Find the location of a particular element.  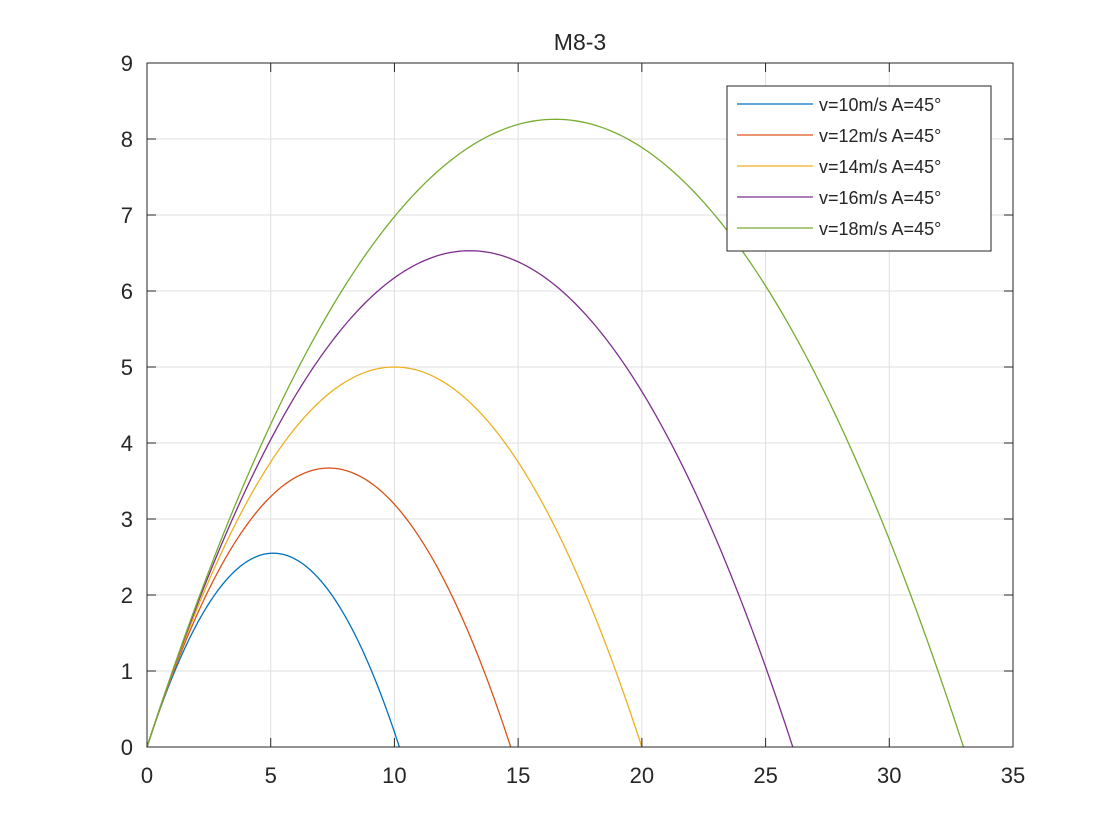

x-tick-label: 25 is located at coordinates (765, 775).